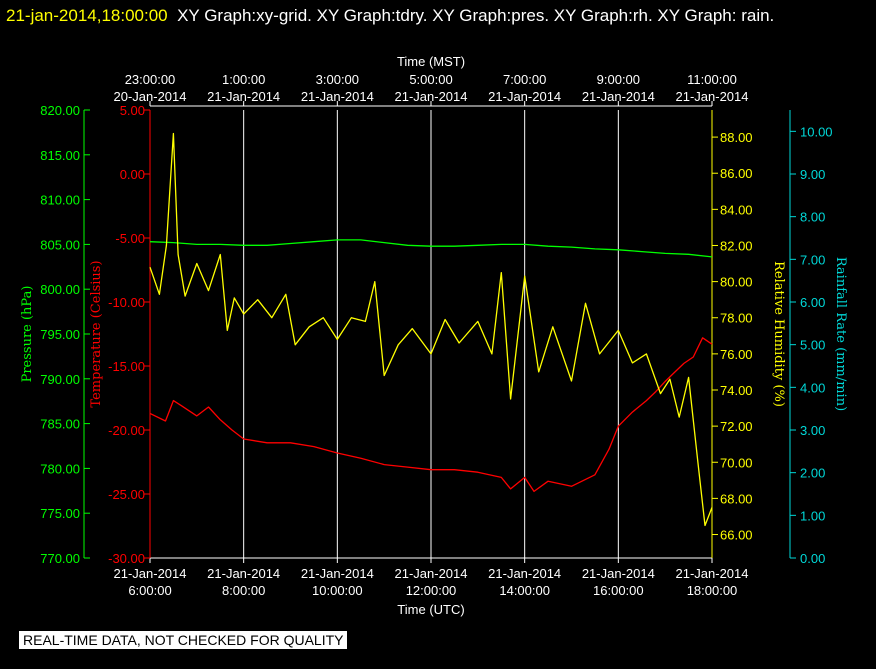 This screenshot has width=876, height=669. I want to click on rain-tick-label: 9.00, so click(812, 174).